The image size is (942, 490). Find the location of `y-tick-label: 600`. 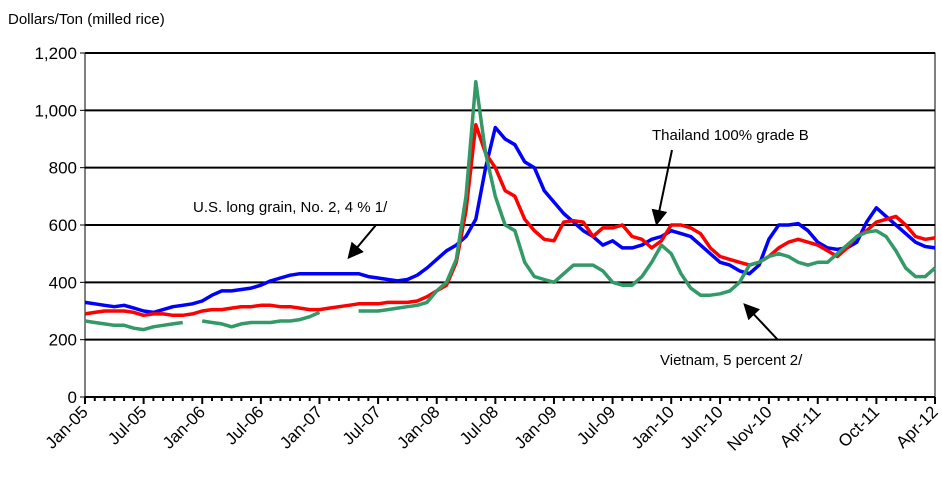

y-tick-label: 600 is located at coordinates (63, 225).